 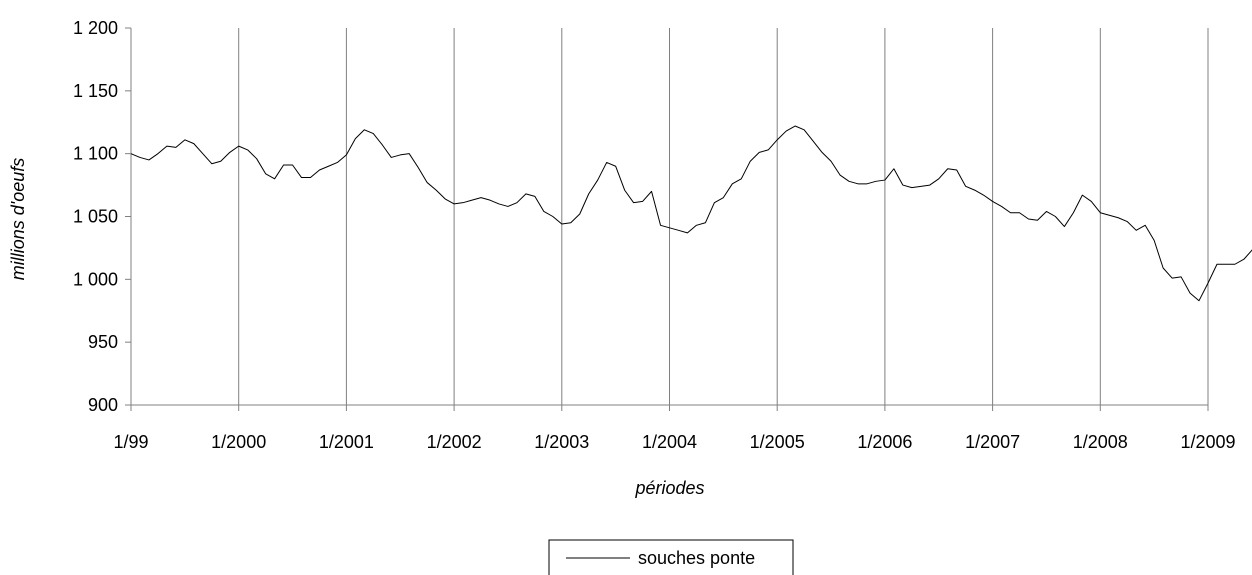 I want to click on legend-label-souches-ponte: souches ponte, so click(x=696, y=558).